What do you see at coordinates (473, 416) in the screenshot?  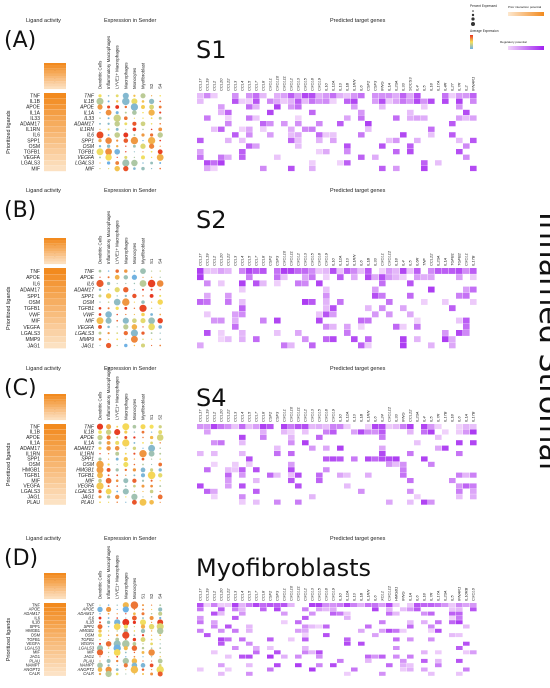 I see `target-gene-label: IL17B` at bounding box center [473, 416].